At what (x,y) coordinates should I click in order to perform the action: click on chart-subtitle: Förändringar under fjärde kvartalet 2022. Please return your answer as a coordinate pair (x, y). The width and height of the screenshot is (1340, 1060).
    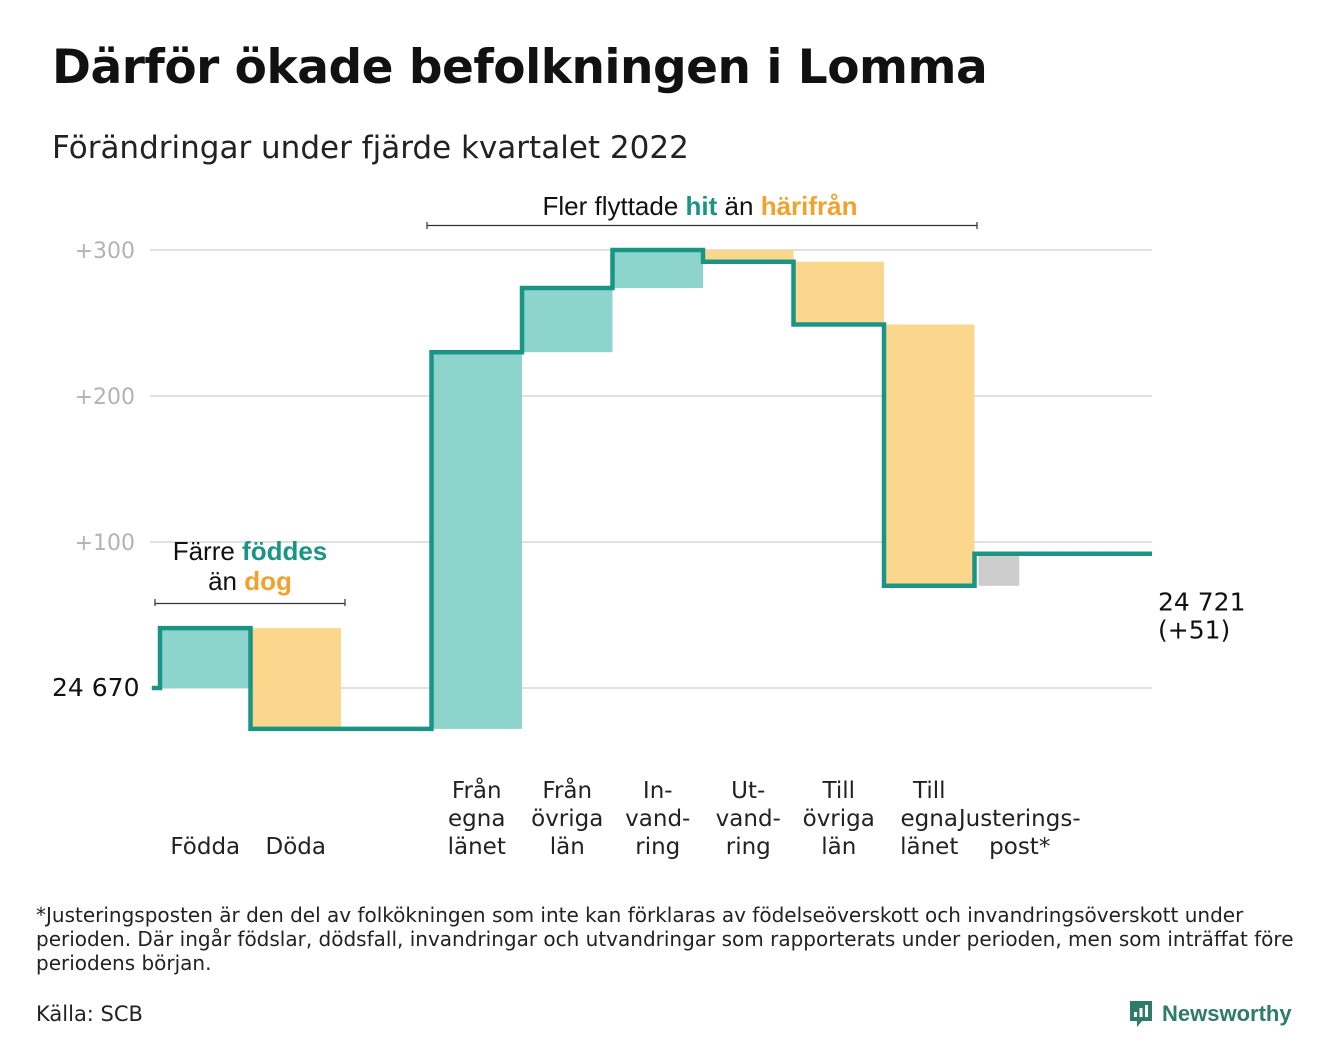
    Looking at the image, I should click on (370, 148).